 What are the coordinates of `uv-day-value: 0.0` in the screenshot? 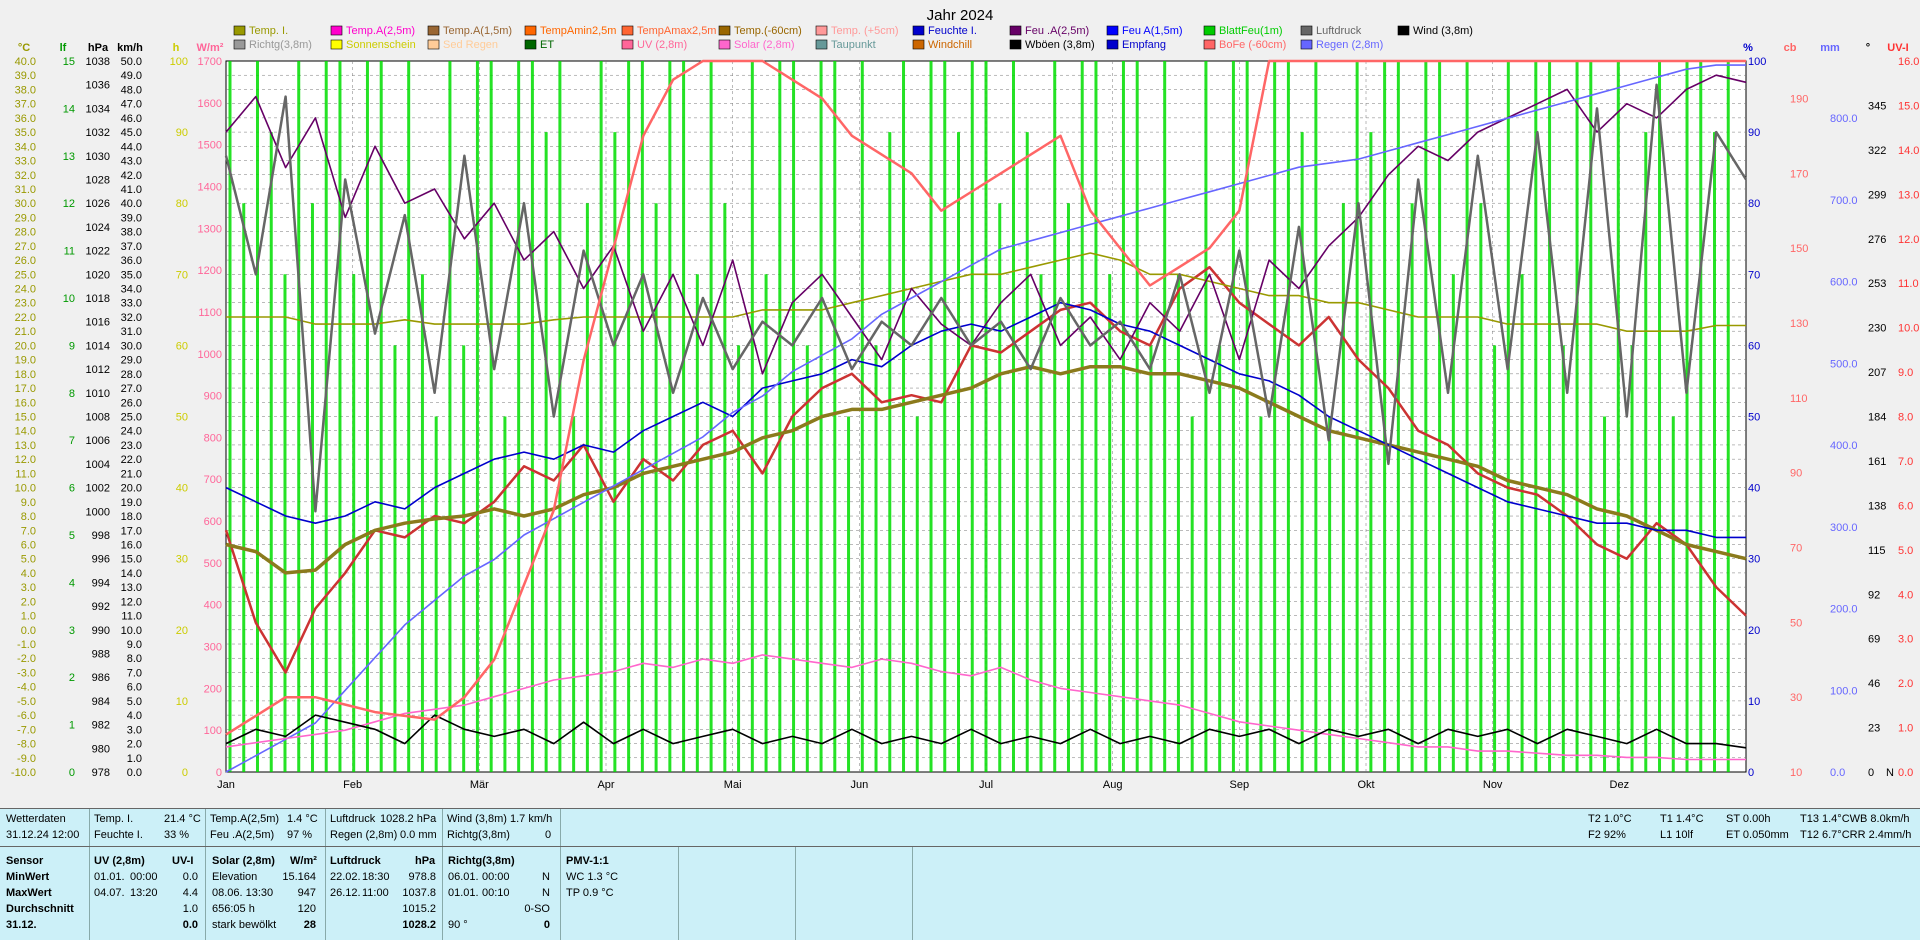 It's located at (190, 925).